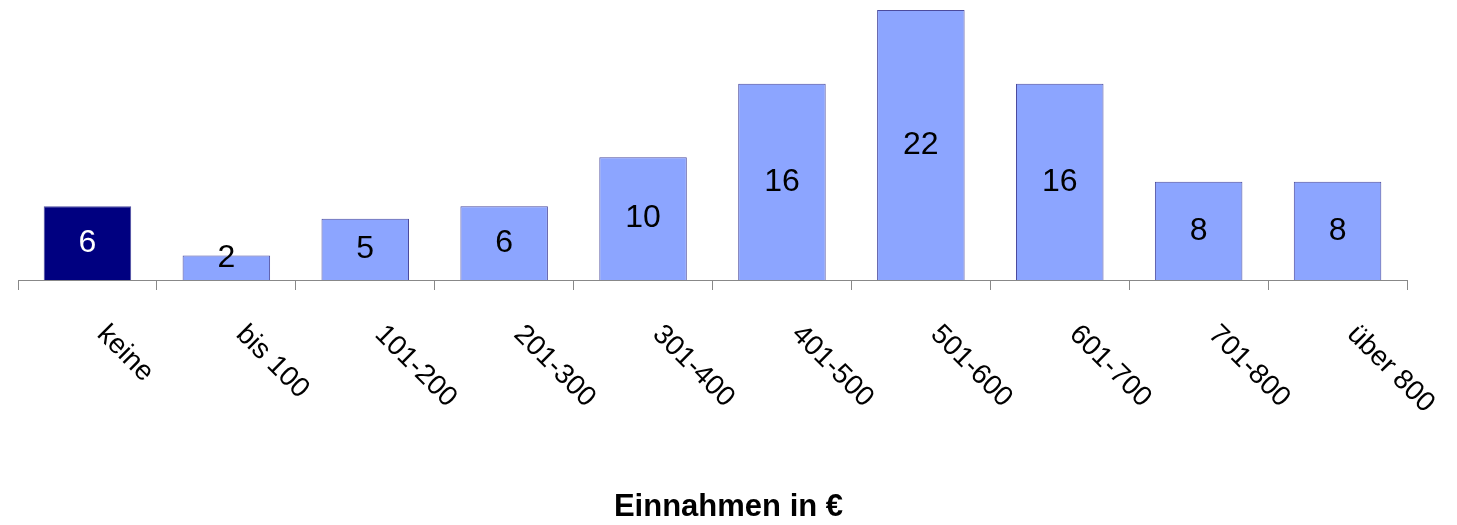 The height and width of the screenshot is (525, 1457). What do you see at coordinates (728, 506) in the screenshot?
I see `x-axis-title: Einnahmen in €` at bounding box center [728, 506].